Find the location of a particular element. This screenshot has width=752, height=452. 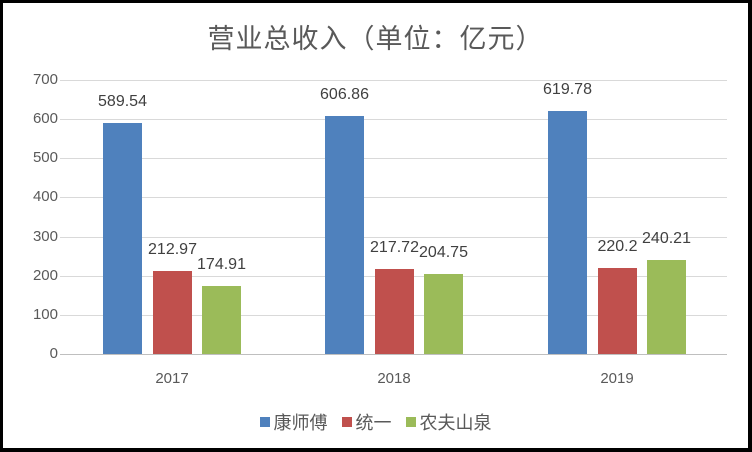

bar-统一-2017 is located at coordinates (172, 312).